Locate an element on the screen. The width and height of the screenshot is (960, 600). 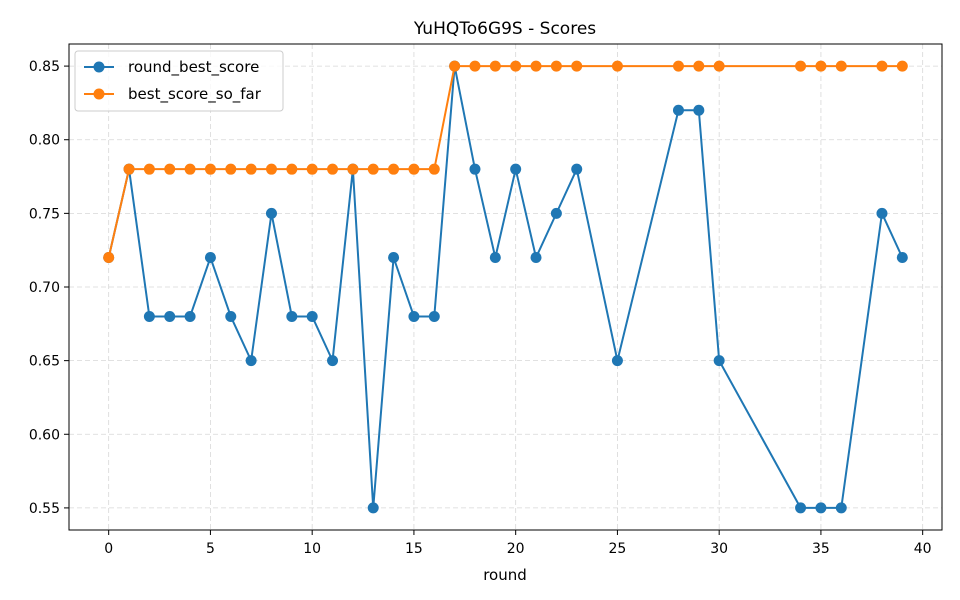
chart-title: YuHQTo6G9S - Scores is located at coordinates (504, 29).